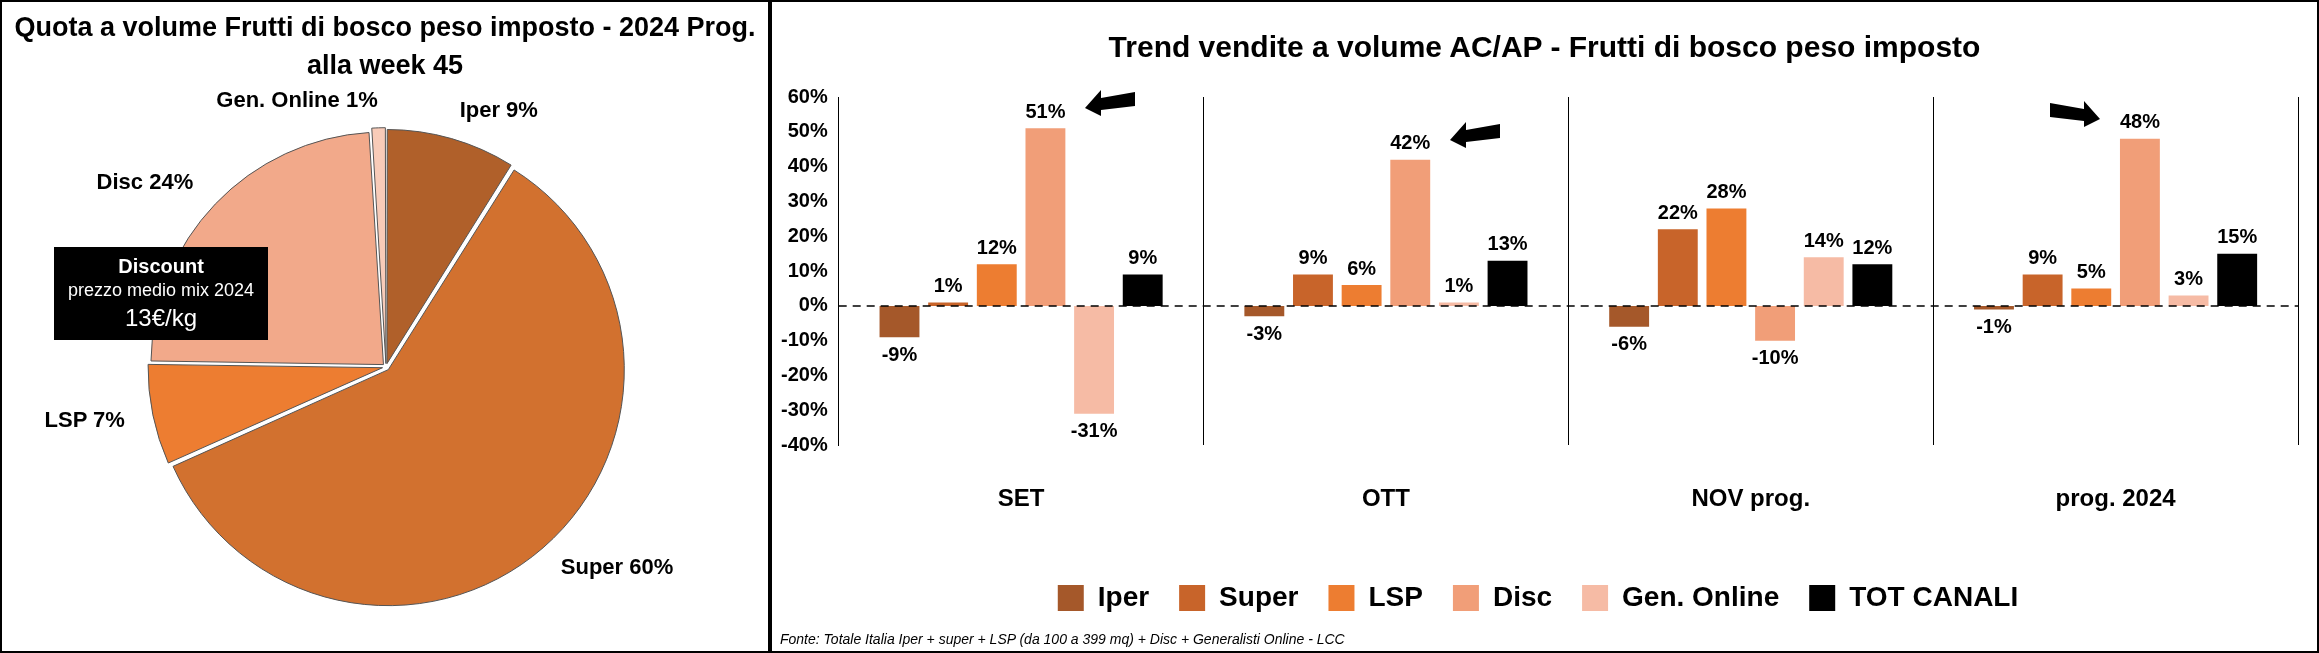 The width and height of the screenshot is (2319, 653). What do you see at coordinates (813, 304) in the screenshot?
I see `y-tick-label: 0%` at bounding box center [813, 304].